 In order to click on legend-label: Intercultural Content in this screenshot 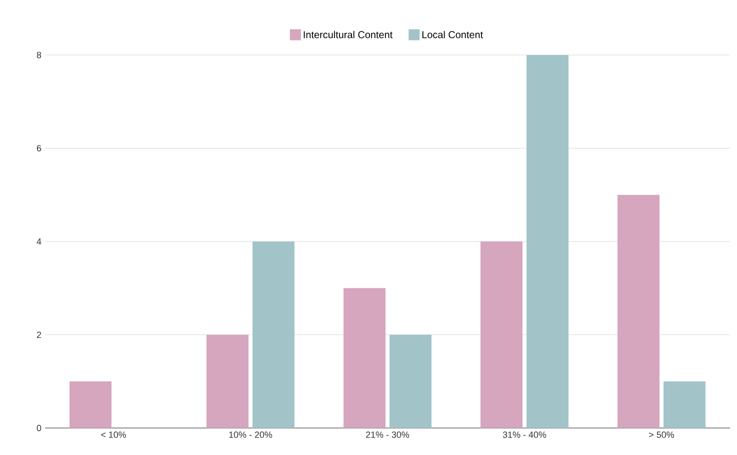, I will do `click(348, 34)`.